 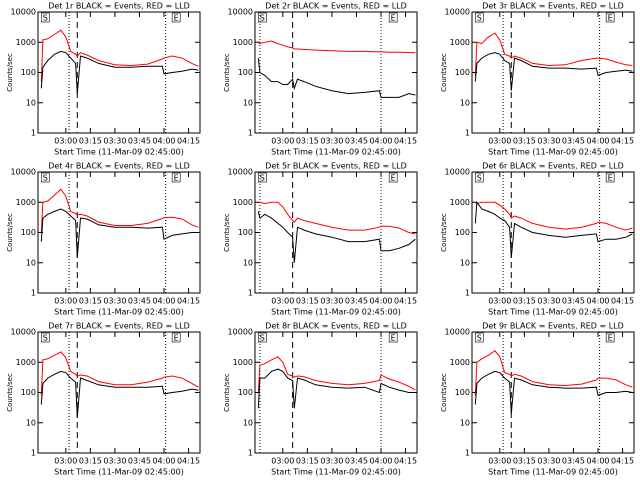 What do you see at coordinates (119, 166) in the screenshot?
I see `chart-title: Det 4r BLACK = Events, RED = LLD` at bounding box center [119, 166].